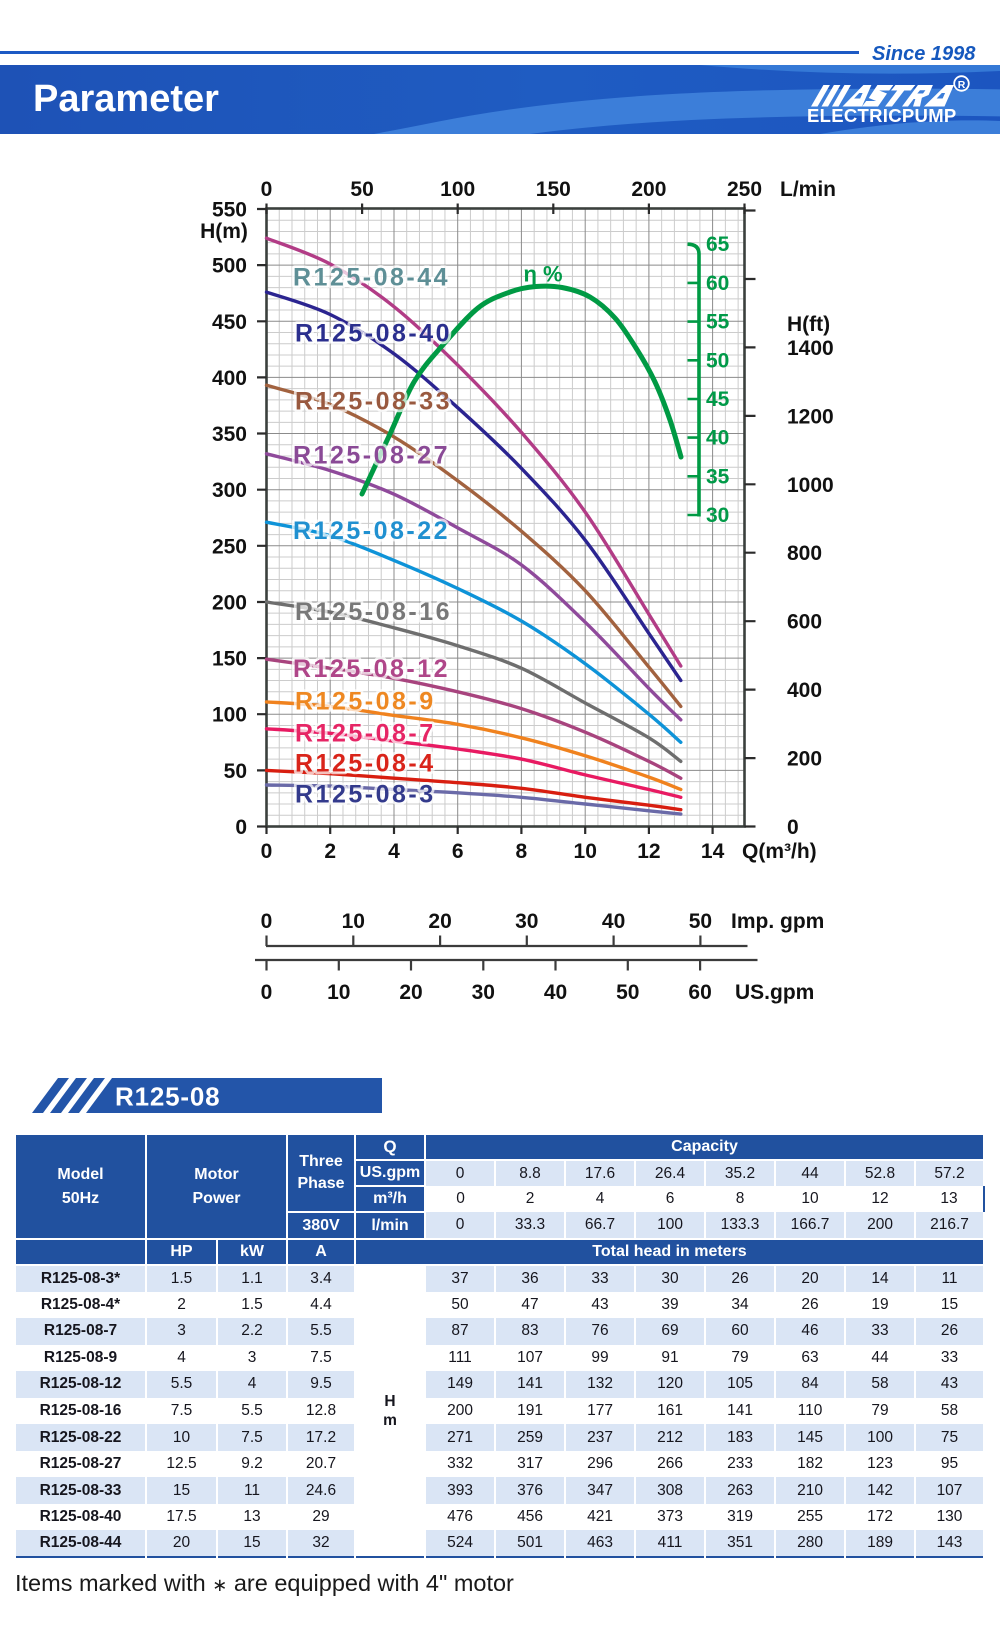  Describe the element at coordinates (718, 399) in the screenshot. I see `svg-text: 45` at that location.